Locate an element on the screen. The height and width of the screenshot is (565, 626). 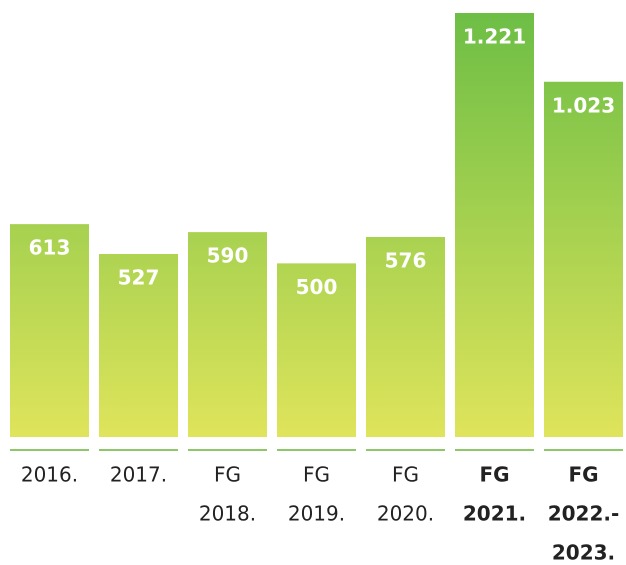
x-tick-label: 2016. is located at coordinates (49, 475).